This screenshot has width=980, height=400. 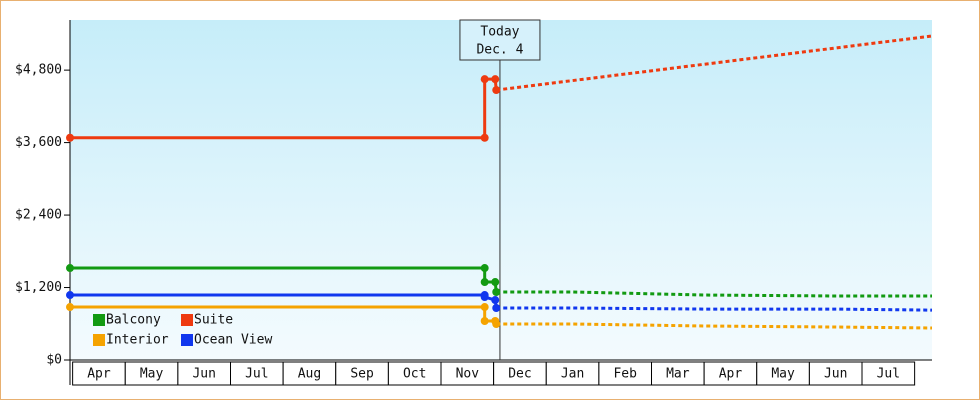 What do you see at coordinates (468, 374) in the screenshot?
I see `x-tick-label: Nov` at bounding box center [468, 374].